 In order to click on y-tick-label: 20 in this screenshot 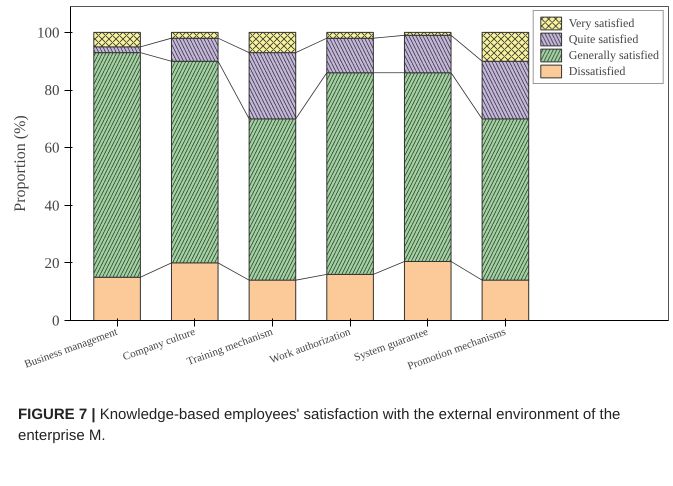, I will do `click(52, 264)`.